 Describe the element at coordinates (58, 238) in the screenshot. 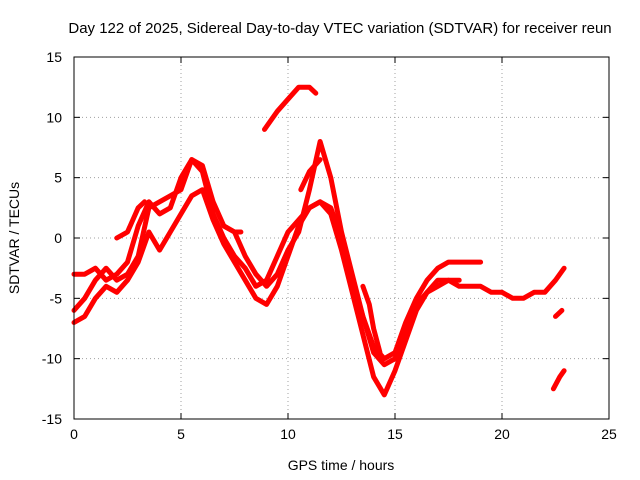

I see `y-tick-label: 0` at that location.